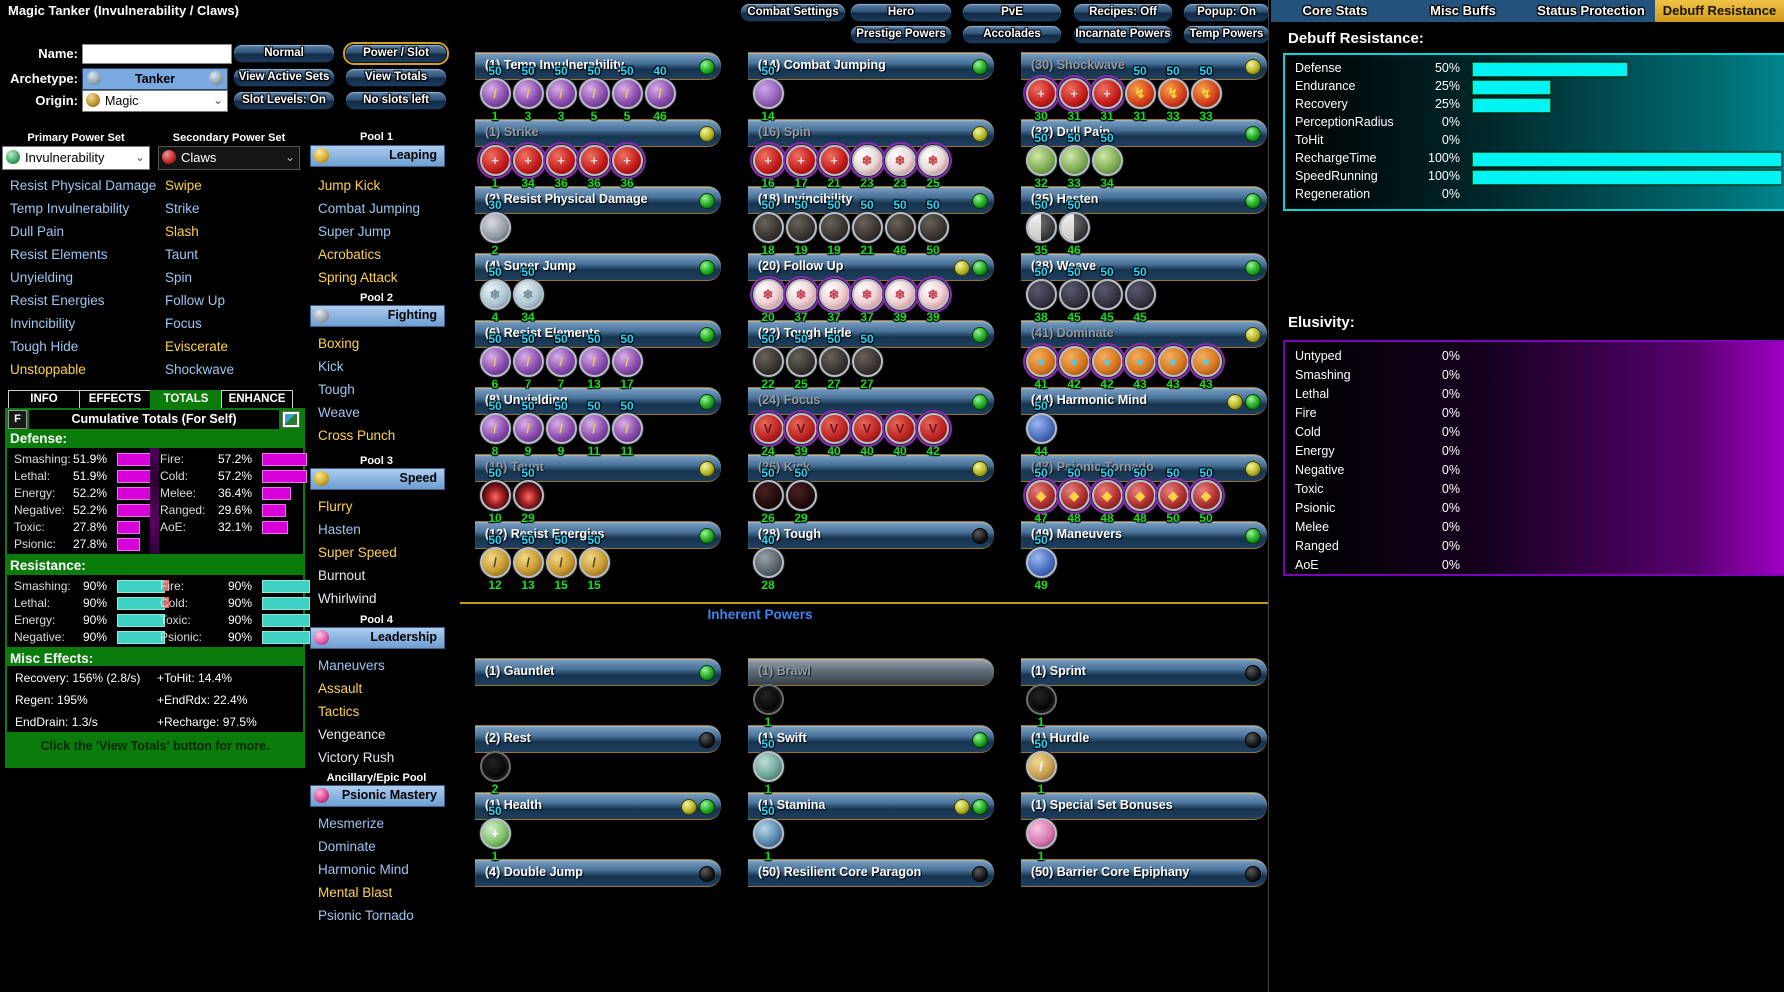  What do you see at coordinates (1206, 362) in the screenshot?
I see `enhancement-slot: ● 43` at bounding box center [1206, 362].